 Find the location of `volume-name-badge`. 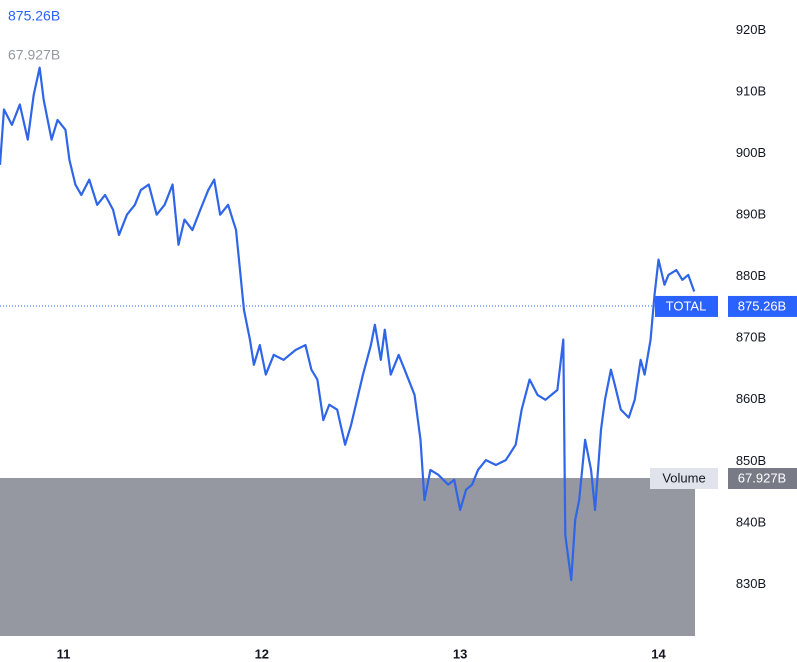

volume-name-badge is located at coordinates (684, 478).